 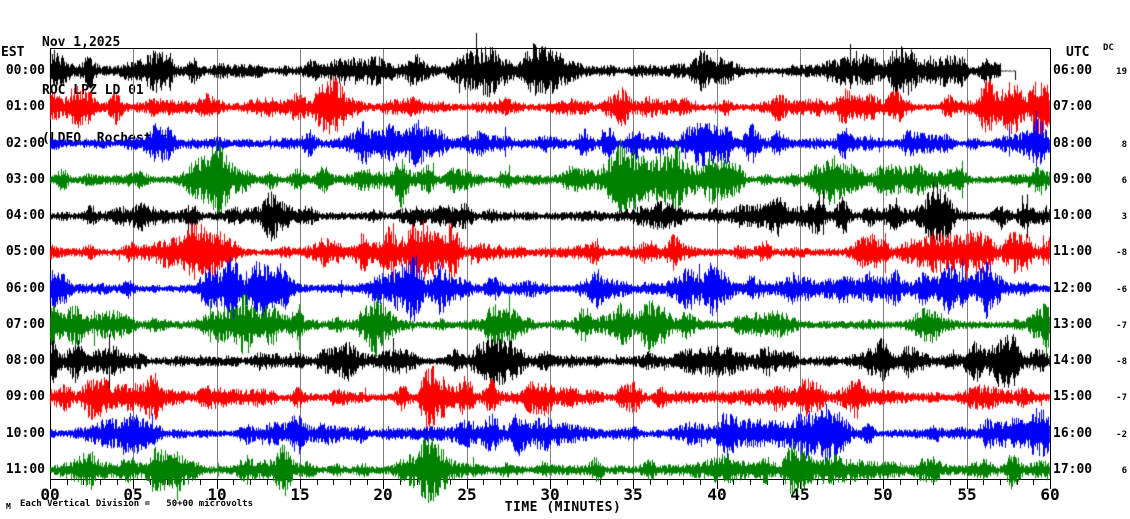 What do you see at coordinates (1073, 396) in the screenshot?
I see `utc-time-label: 15:00` at bounding box center [1073, 396].